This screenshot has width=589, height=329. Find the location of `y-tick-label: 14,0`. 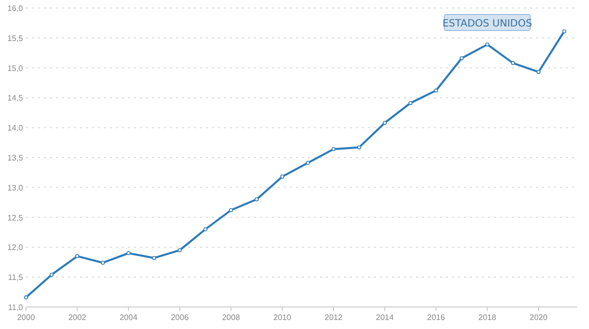

y-tick-label: 14,0 is located at coordinates (15, 128).